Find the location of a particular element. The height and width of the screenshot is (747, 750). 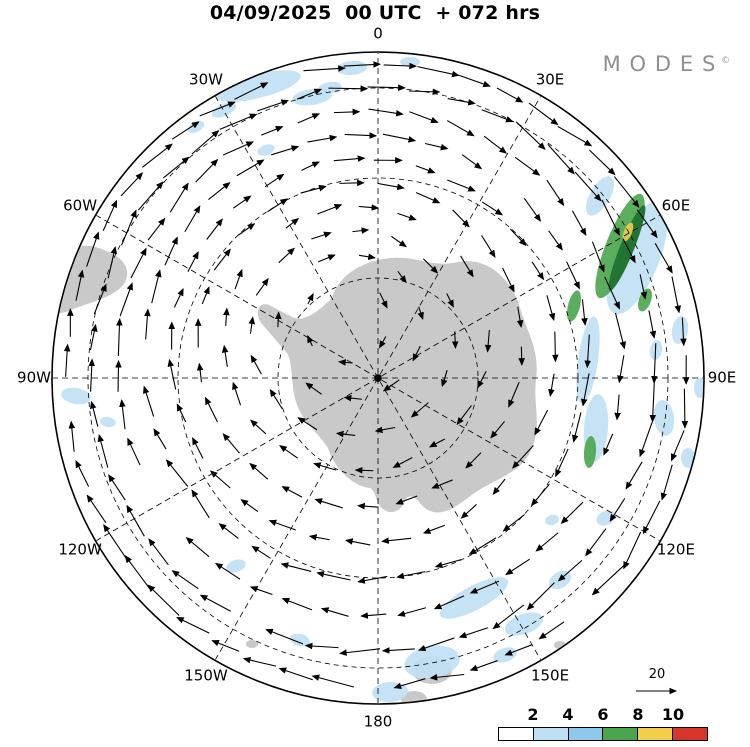

colorbar-tick: 2 is located at coordinates (533, 714).